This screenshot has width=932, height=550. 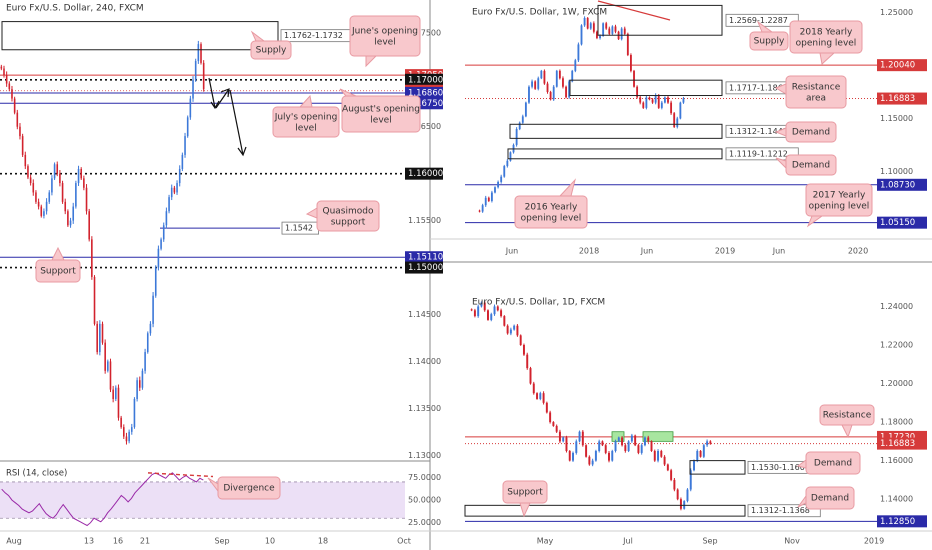 I want to click on y-tick-label: 25.0000, so click(x=424, y=522).